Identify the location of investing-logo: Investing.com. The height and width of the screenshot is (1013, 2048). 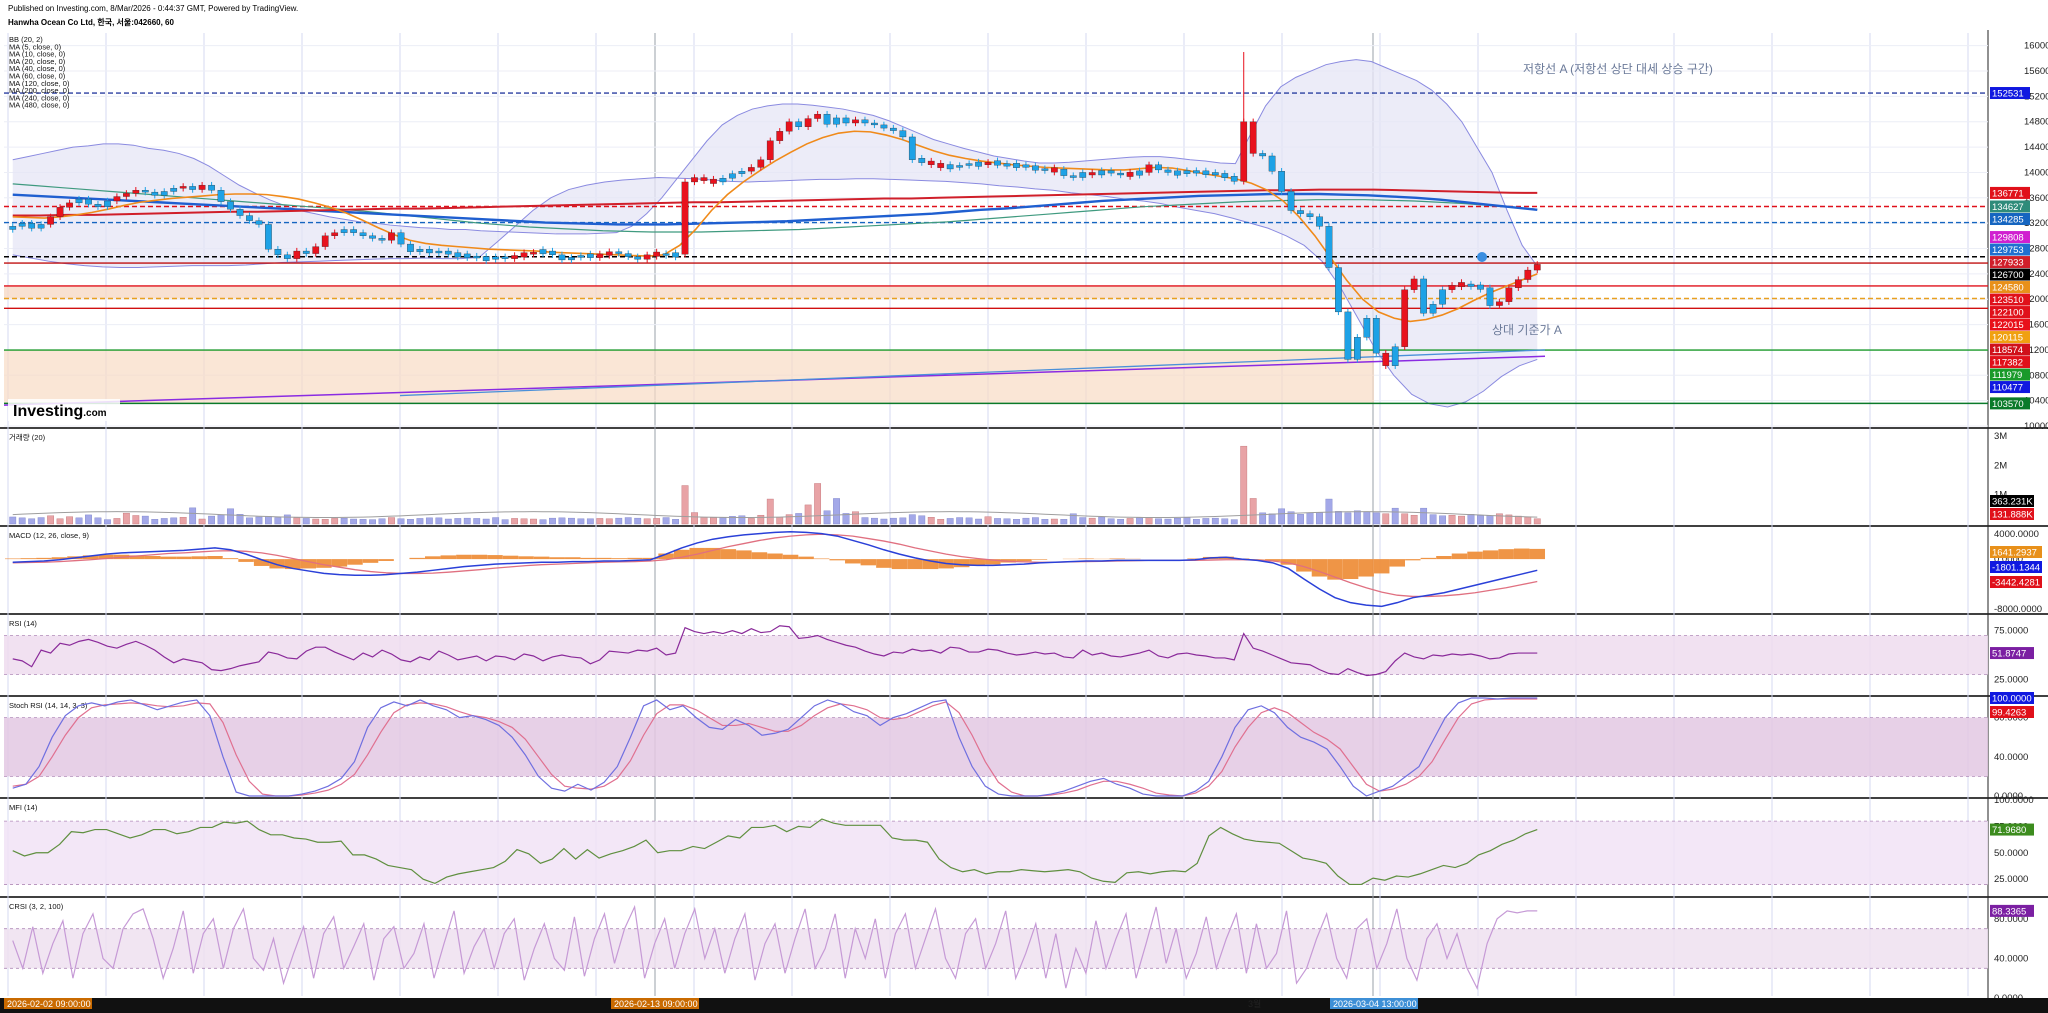
(60, 411).